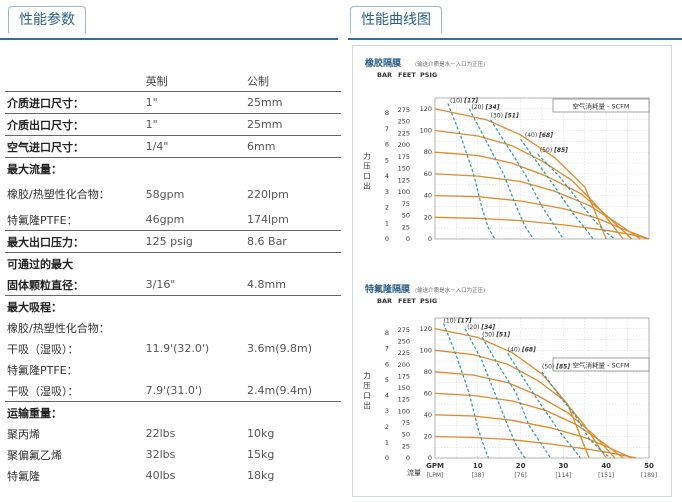  What do you see at coordinates (268, 194) in the screenshot?
I see `spec-metric-value: 220lpm` at bounding box center [268, 194].